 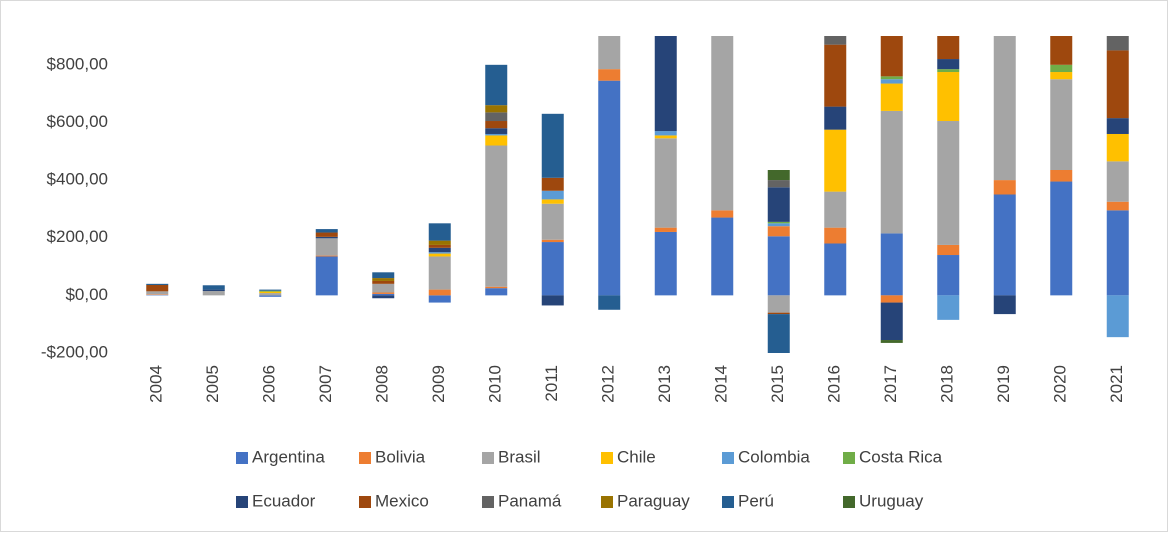 What do you see at coordinates (77, 236) in the screenshot?
I see `y-tick-label: $200,00` at bounding box center [77, 236].